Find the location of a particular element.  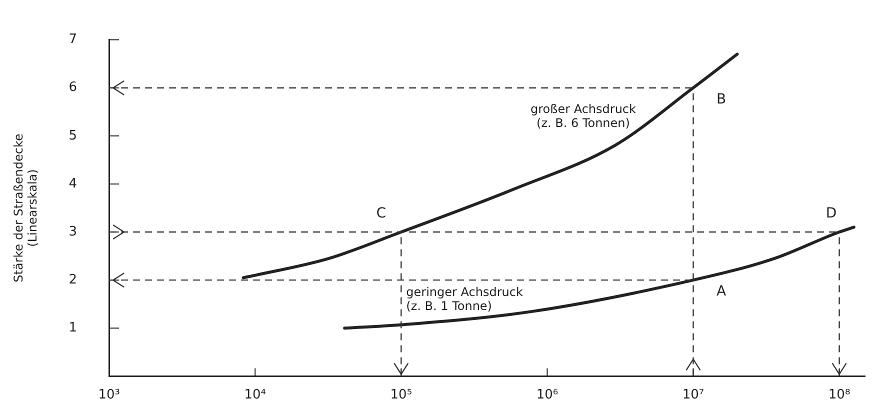

x-tick-label: 10⁸ is located at coordinates (839, 394).